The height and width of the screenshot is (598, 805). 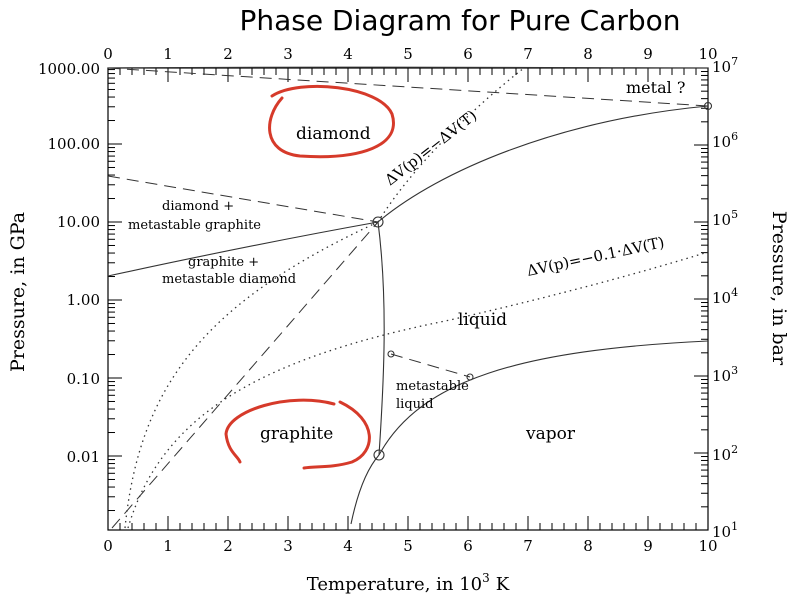 What do you see at coordinates (18, 292) in the screenshot?
I see `y-axis-left-title: Pressure, in GPa` at bounding box center [18, 292].